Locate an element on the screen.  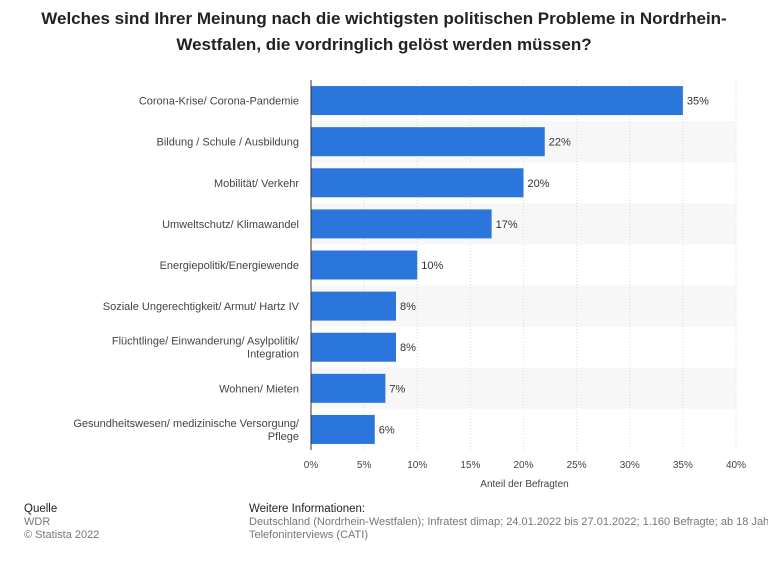
data-label: 22% is located at coordinates (560, 143).